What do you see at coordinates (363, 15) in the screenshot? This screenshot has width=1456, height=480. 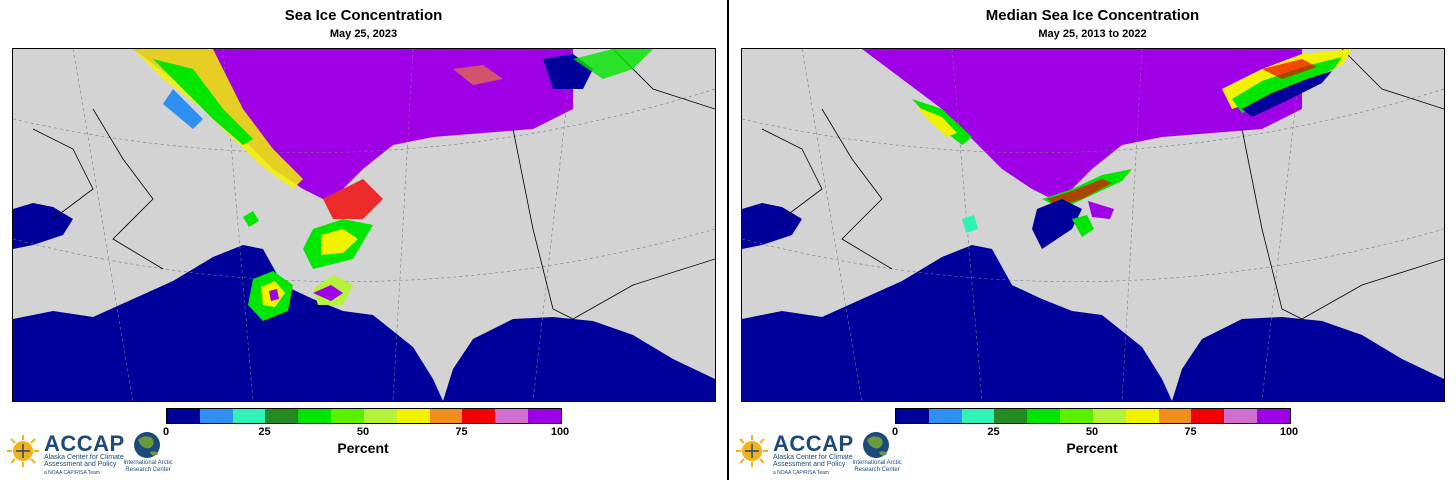 I see `map-title: Sea Ice Concentration` at bounding box center [363, 15].